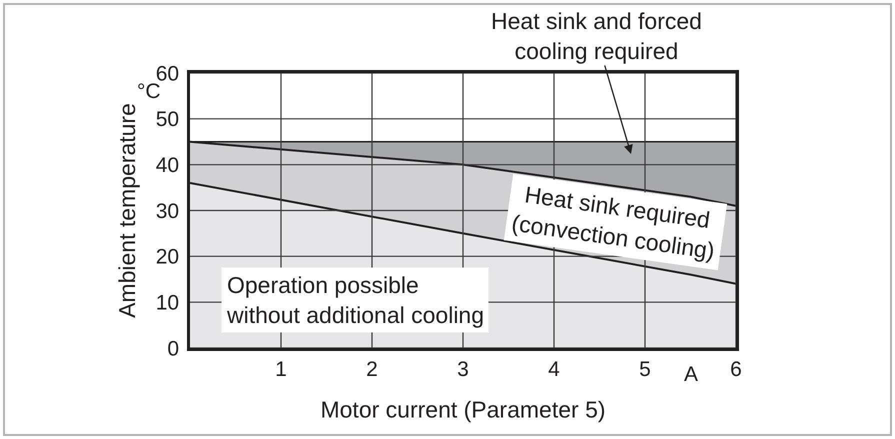 The width and height of the screenshot is (895, 439). What do you see at coordinates (281, 369) in the screenshot?
I see `x-tick-label: 1` at bounding box center [281, 369].